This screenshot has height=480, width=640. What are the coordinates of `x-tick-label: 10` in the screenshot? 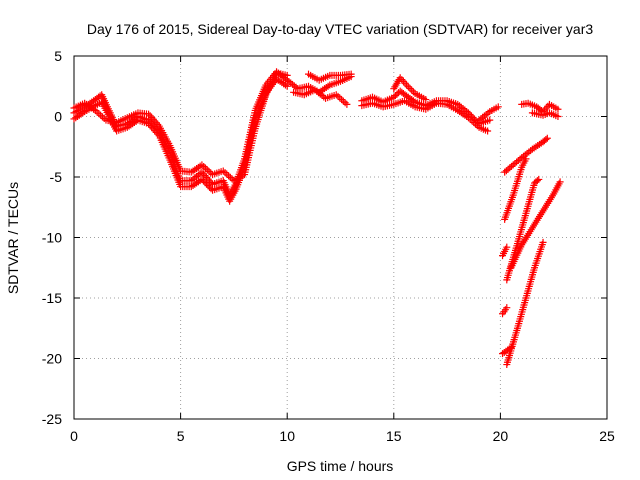 It's located at (287, 436).